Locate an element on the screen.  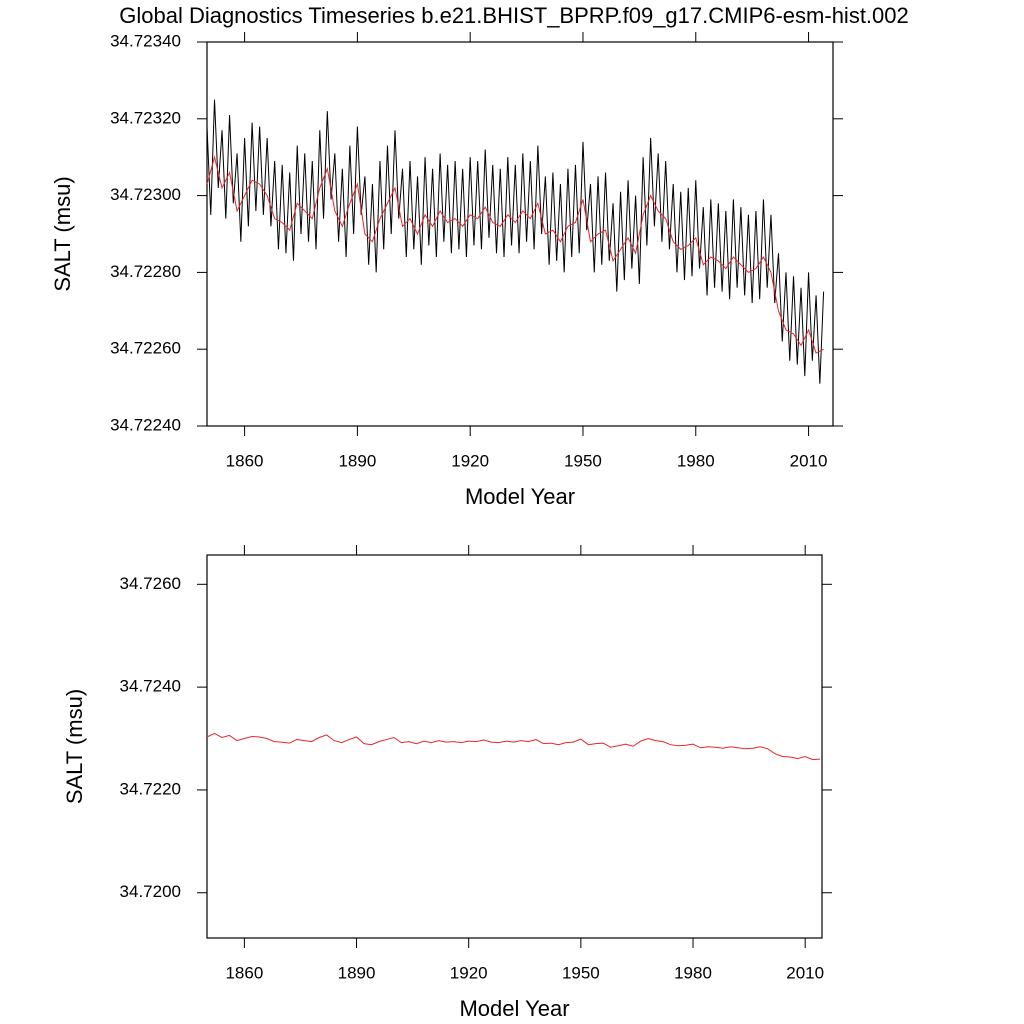
y-tick-label: 34.7260 is located at coordinates (150, 583).